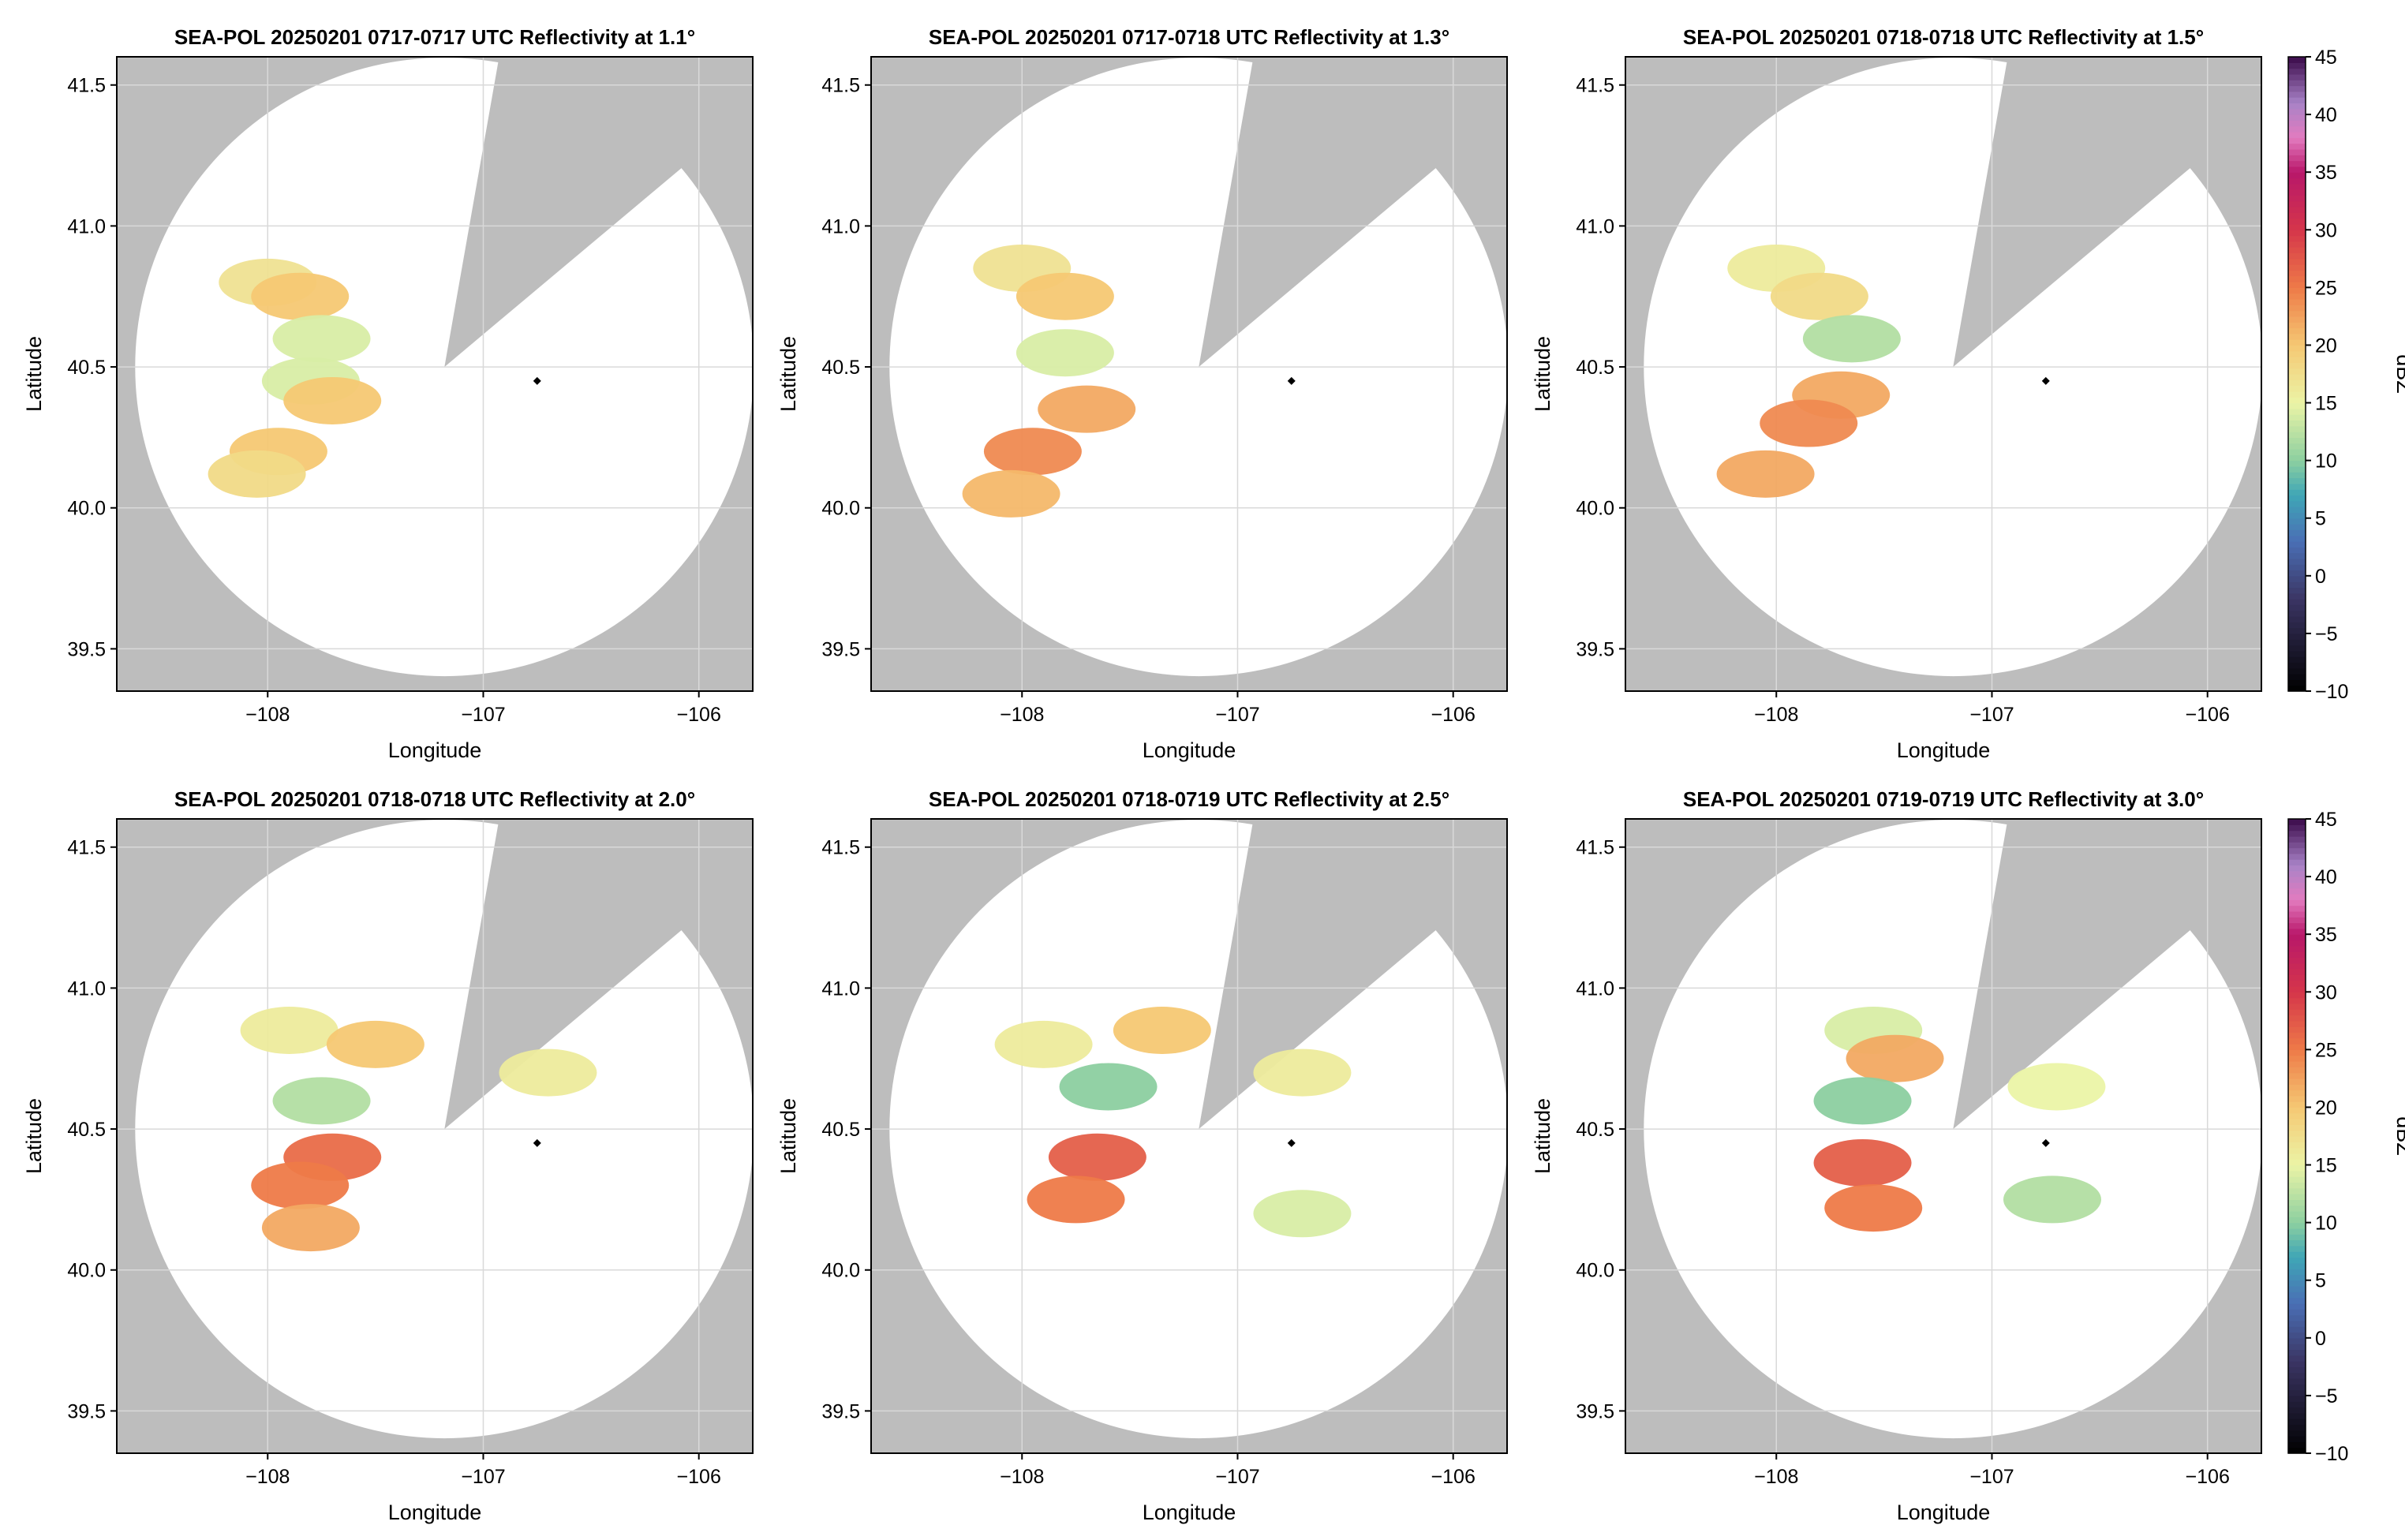 This screenshot has height=1540, width=2405. Describe the element at coordinates (2208, 715) in the screenshot. I see `x-tick-label: −106` at that location.